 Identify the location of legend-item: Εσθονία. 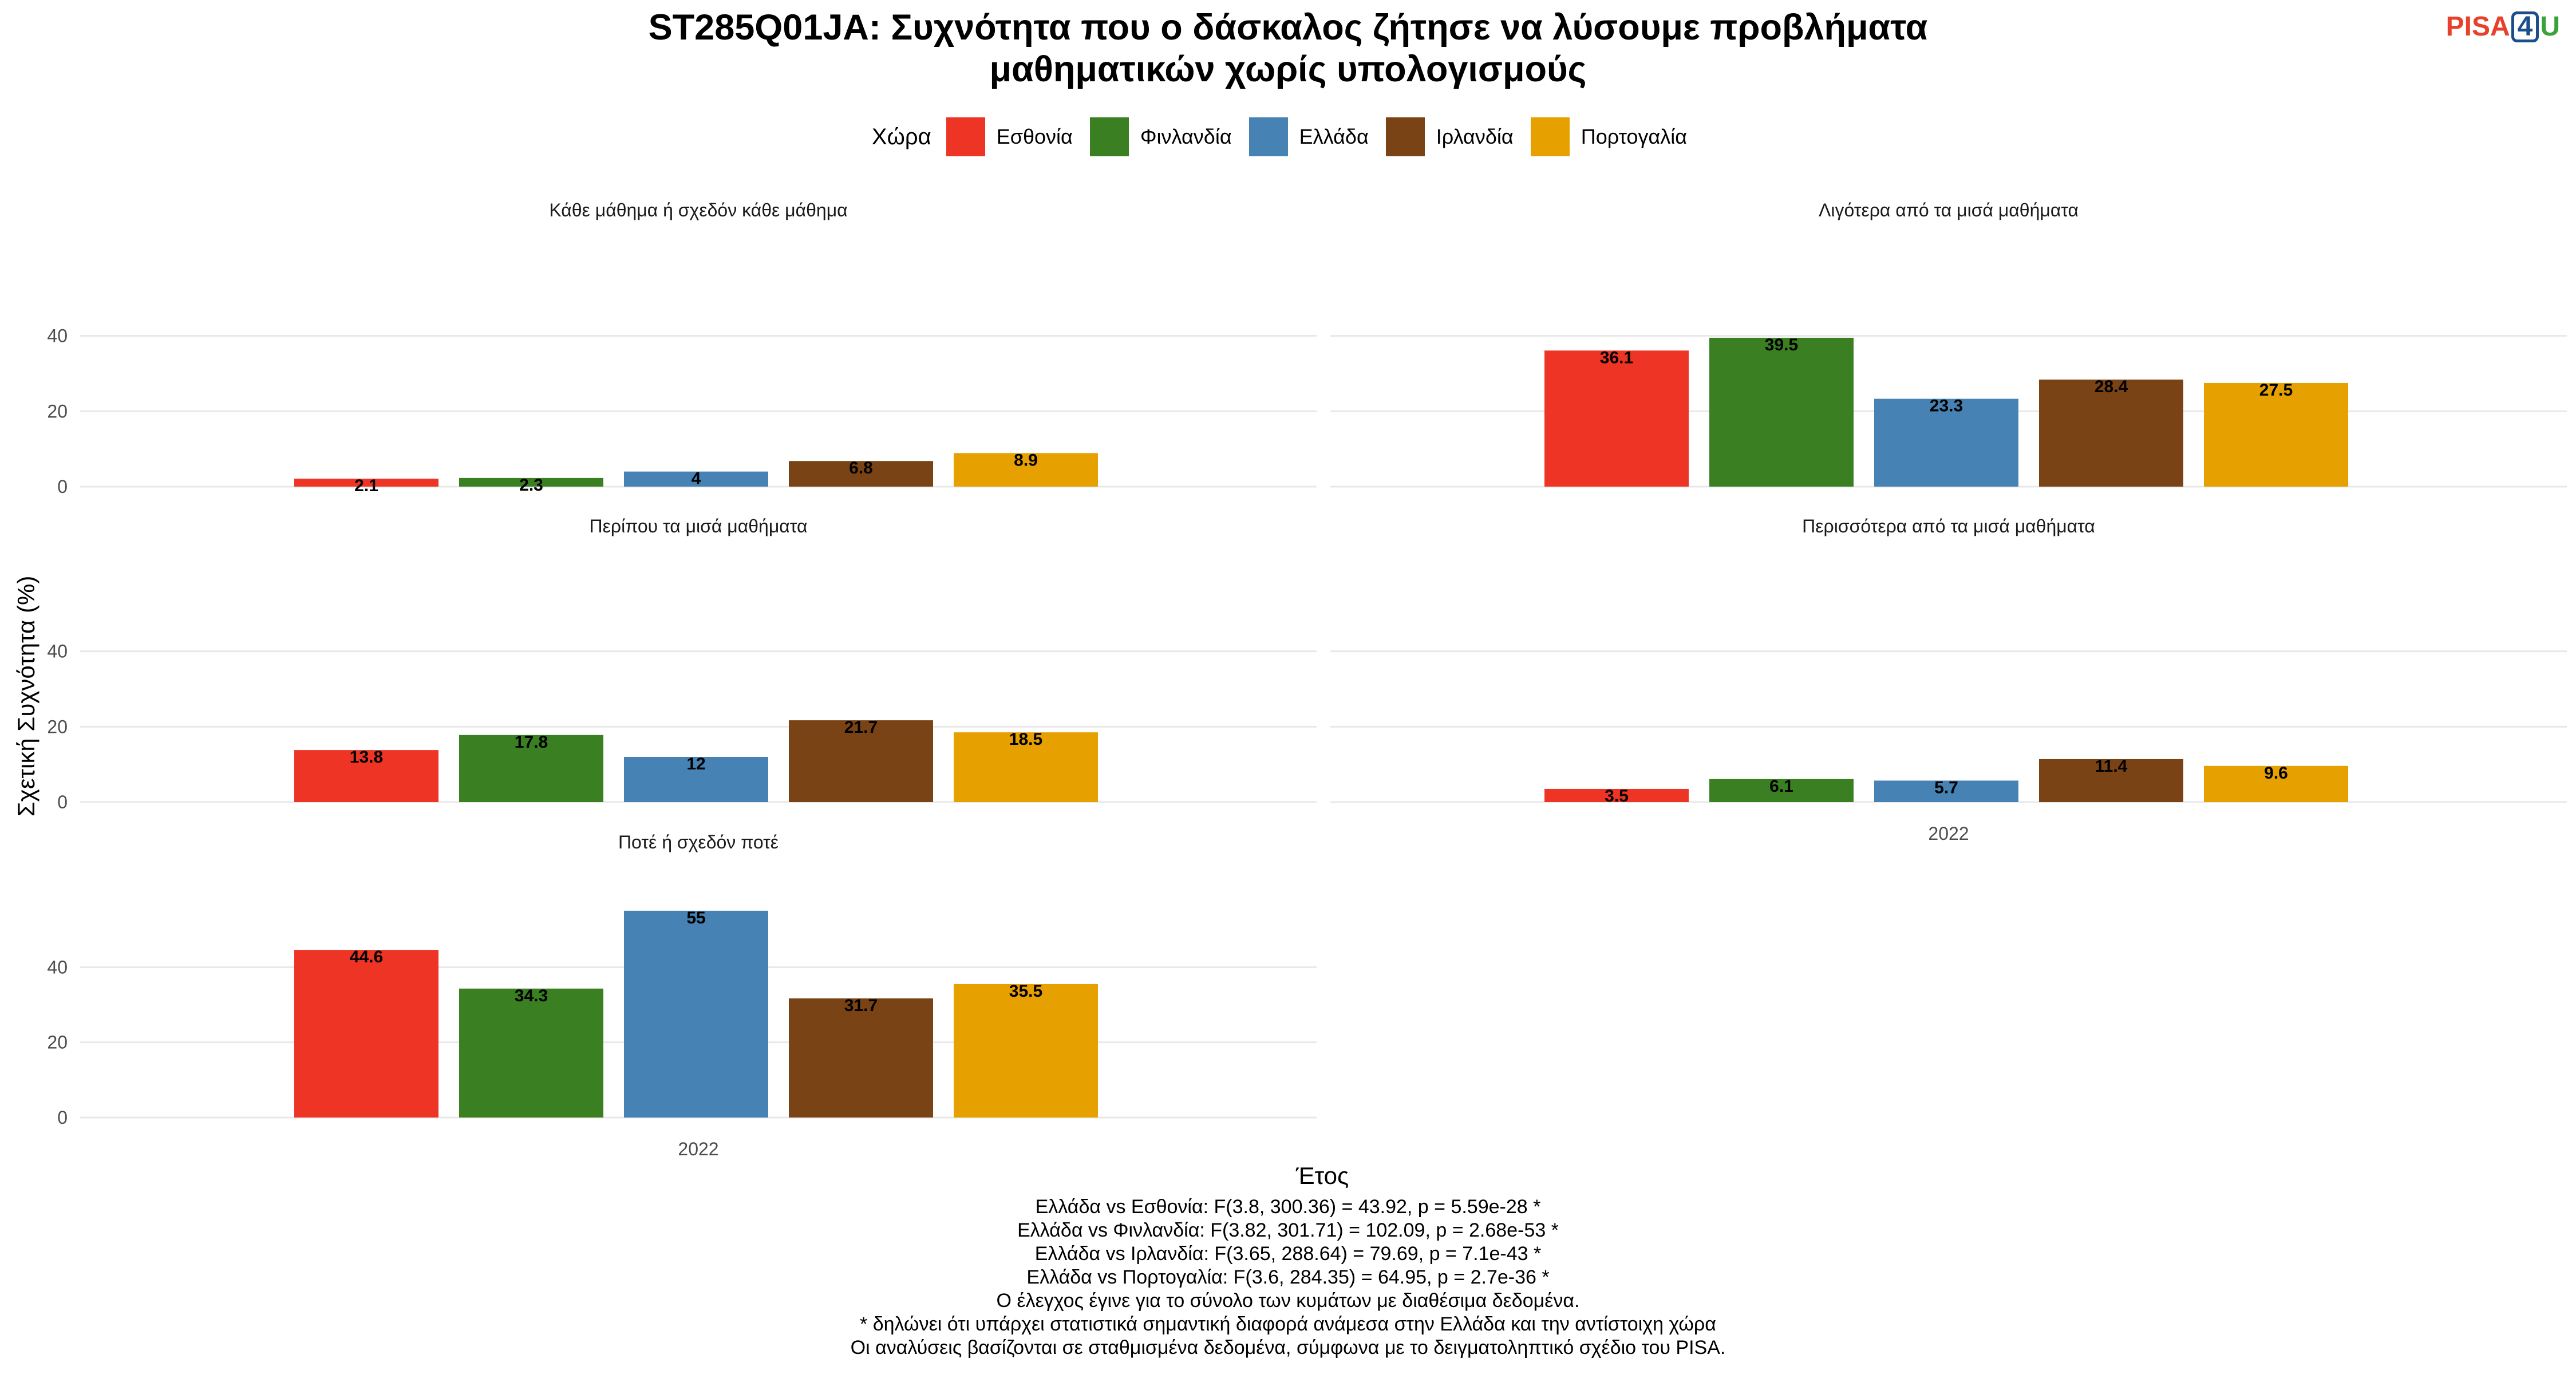
(1009, 137).